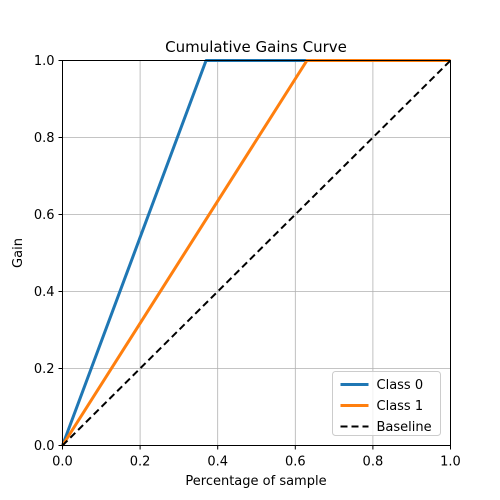 This screenshot has height=500, width=500. Describe the element at coordinates (44, 215) in the screenshot. I see `y-tick-label: 0.6` at that location.